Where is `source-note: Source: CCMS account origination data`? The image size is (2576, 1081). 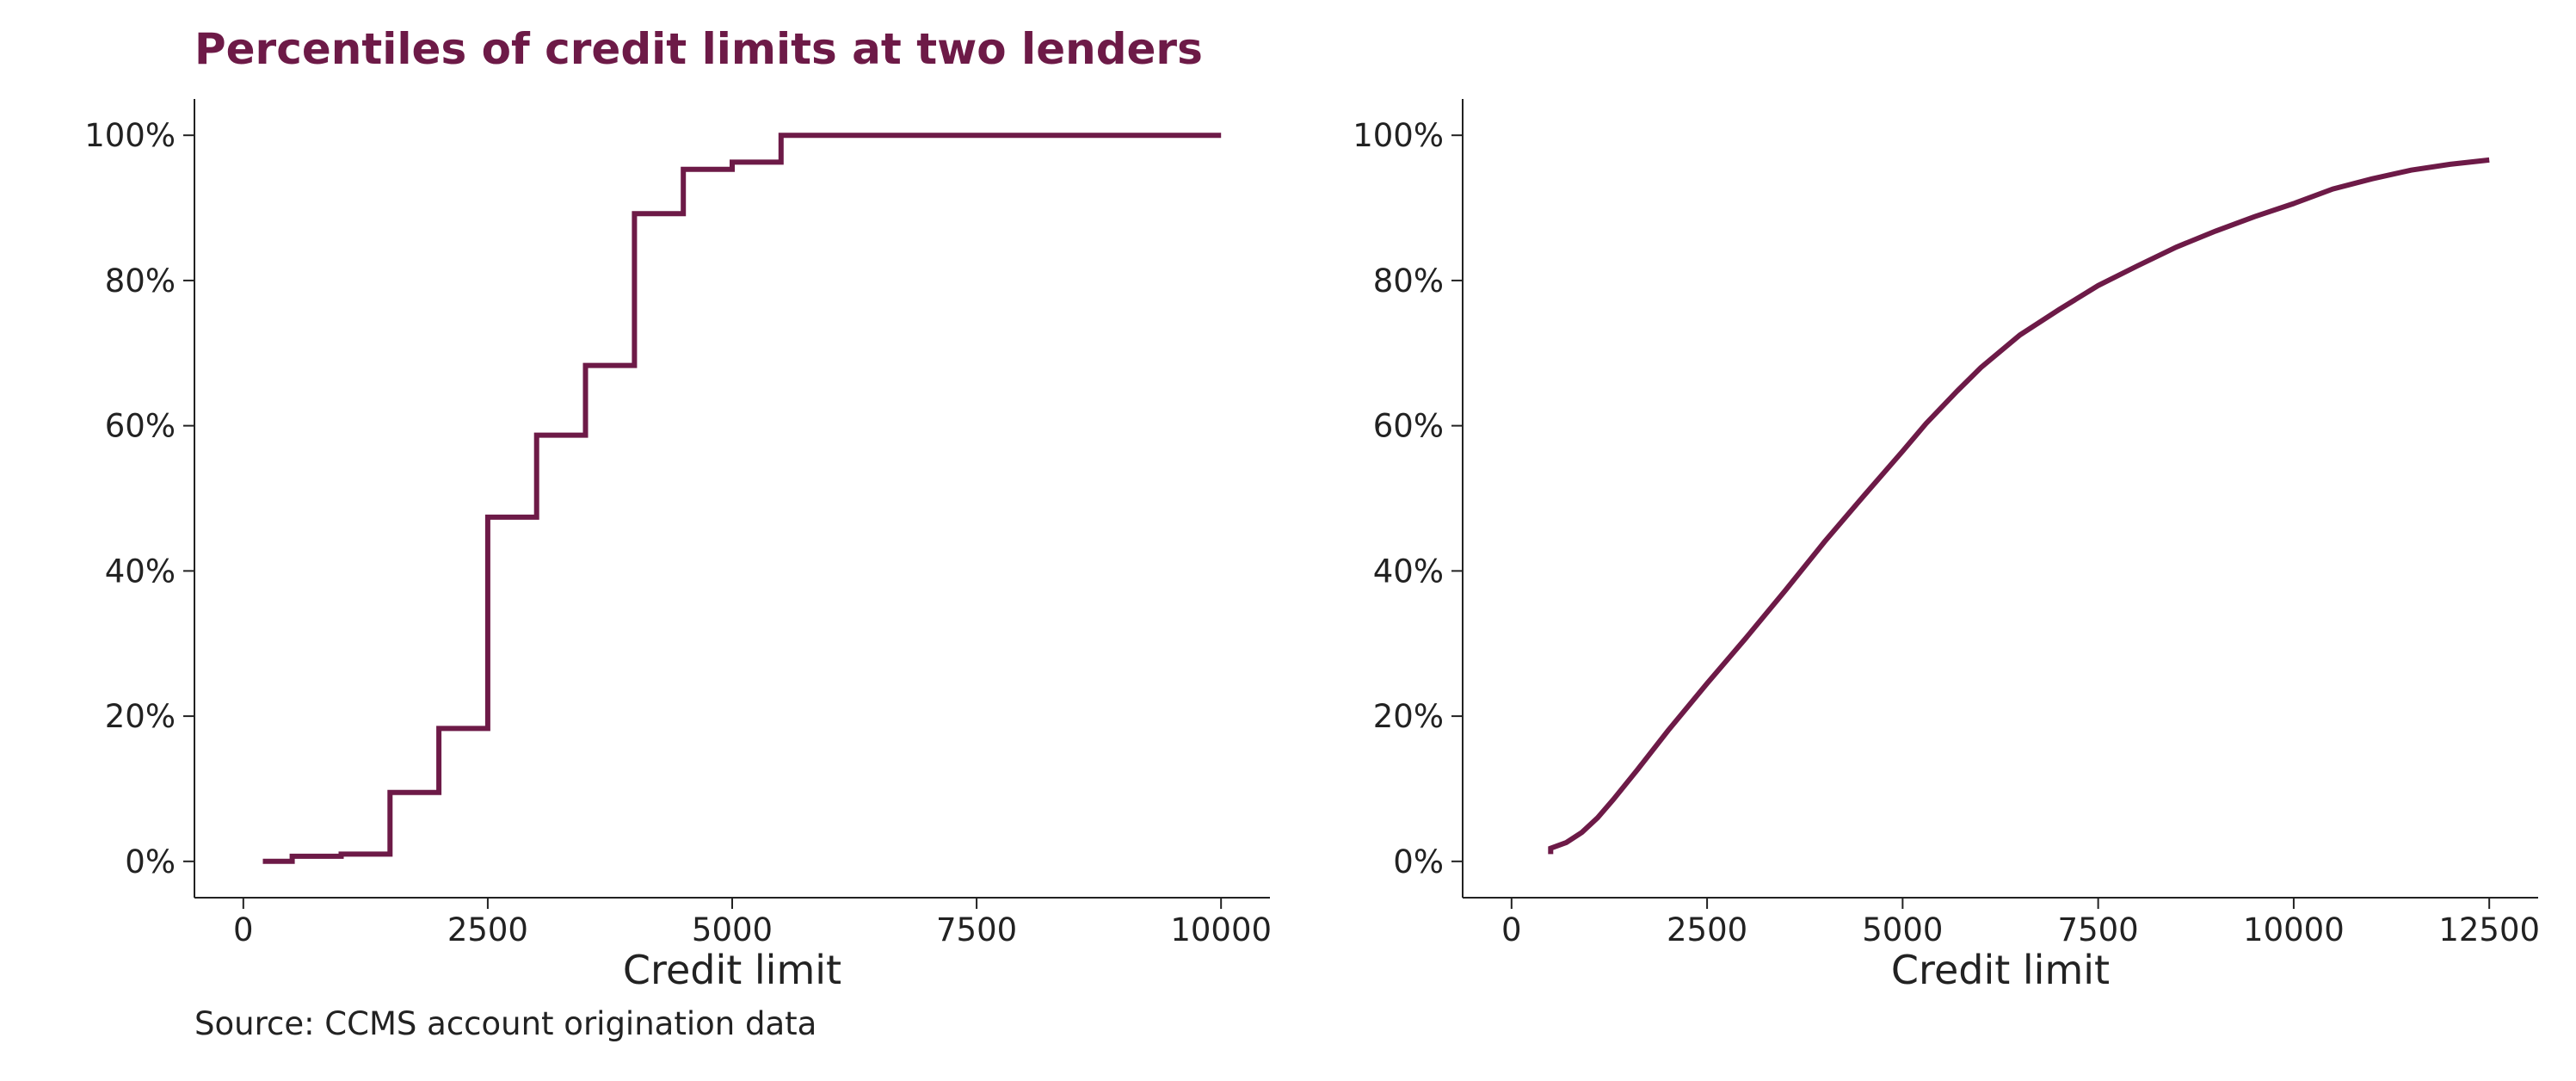 source-note: Source: CCMS account origination data is located at coordinates (506, 1023).